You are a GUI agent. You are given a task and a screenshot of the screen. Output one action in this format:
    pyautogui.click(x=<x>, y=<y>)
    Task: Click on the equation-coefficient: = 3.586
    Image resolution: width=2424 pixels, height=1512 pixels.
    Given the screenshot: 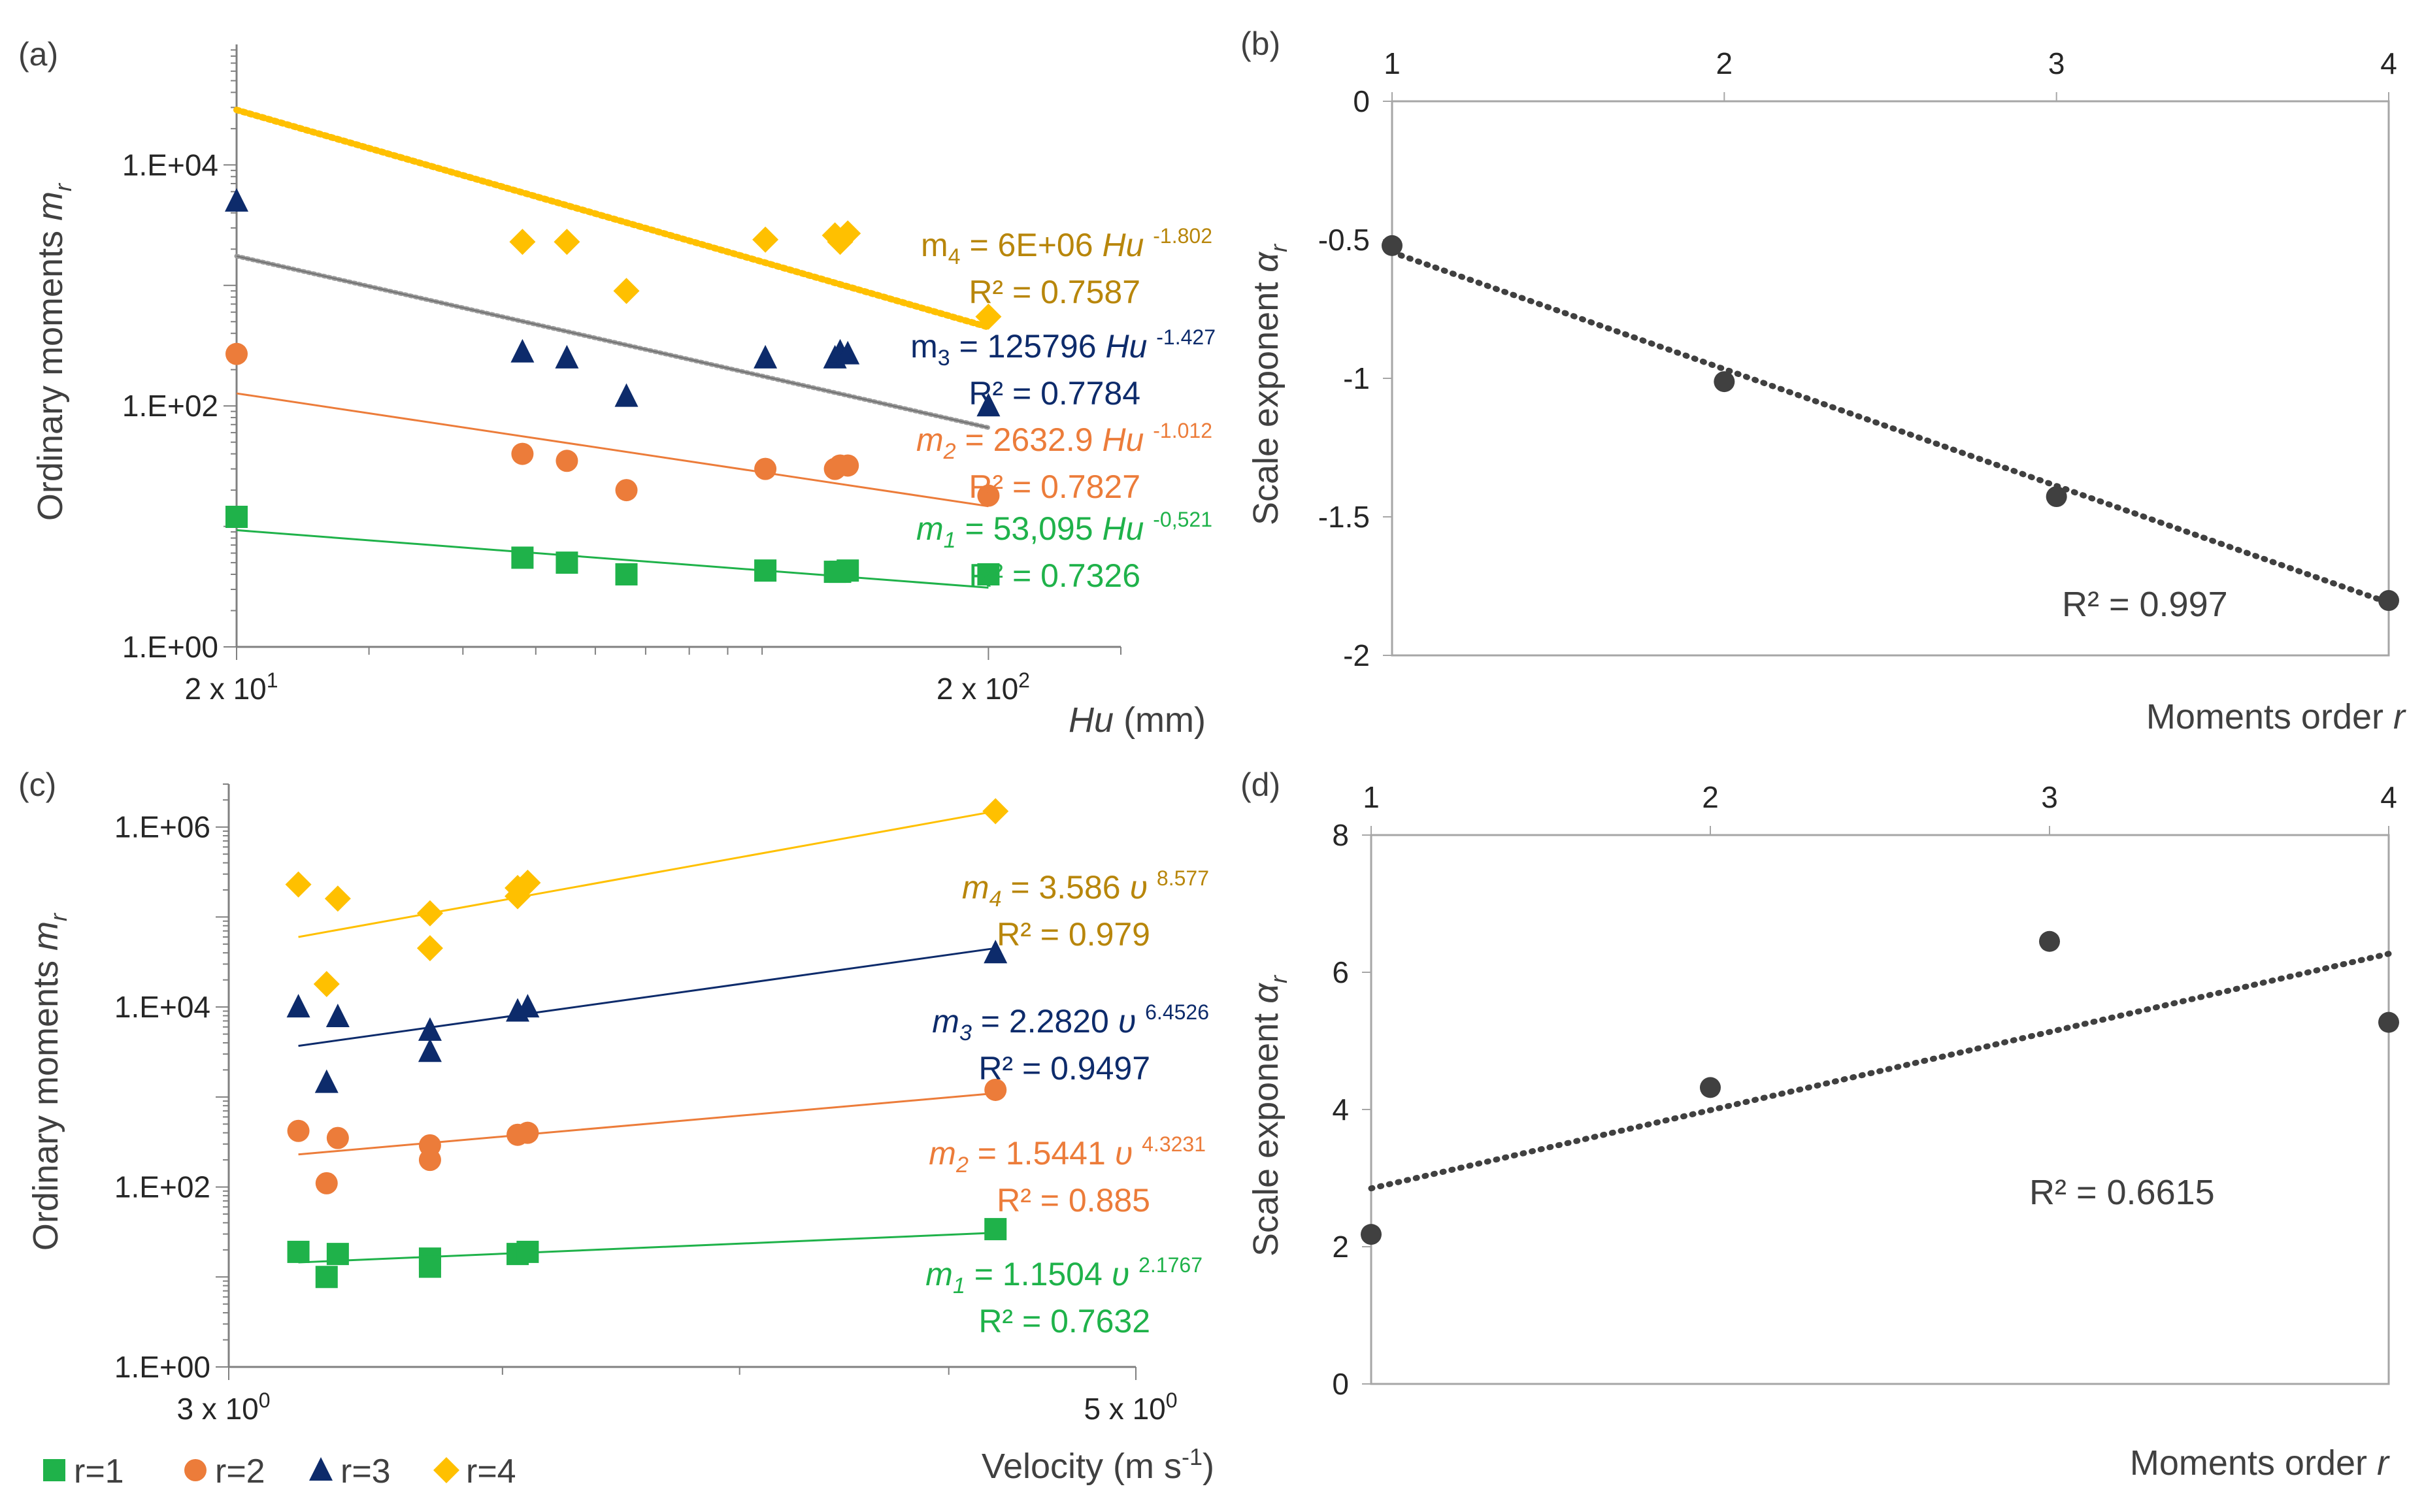 What is the action you would take?
    pyautogui.click(x=1065, y=887)
    